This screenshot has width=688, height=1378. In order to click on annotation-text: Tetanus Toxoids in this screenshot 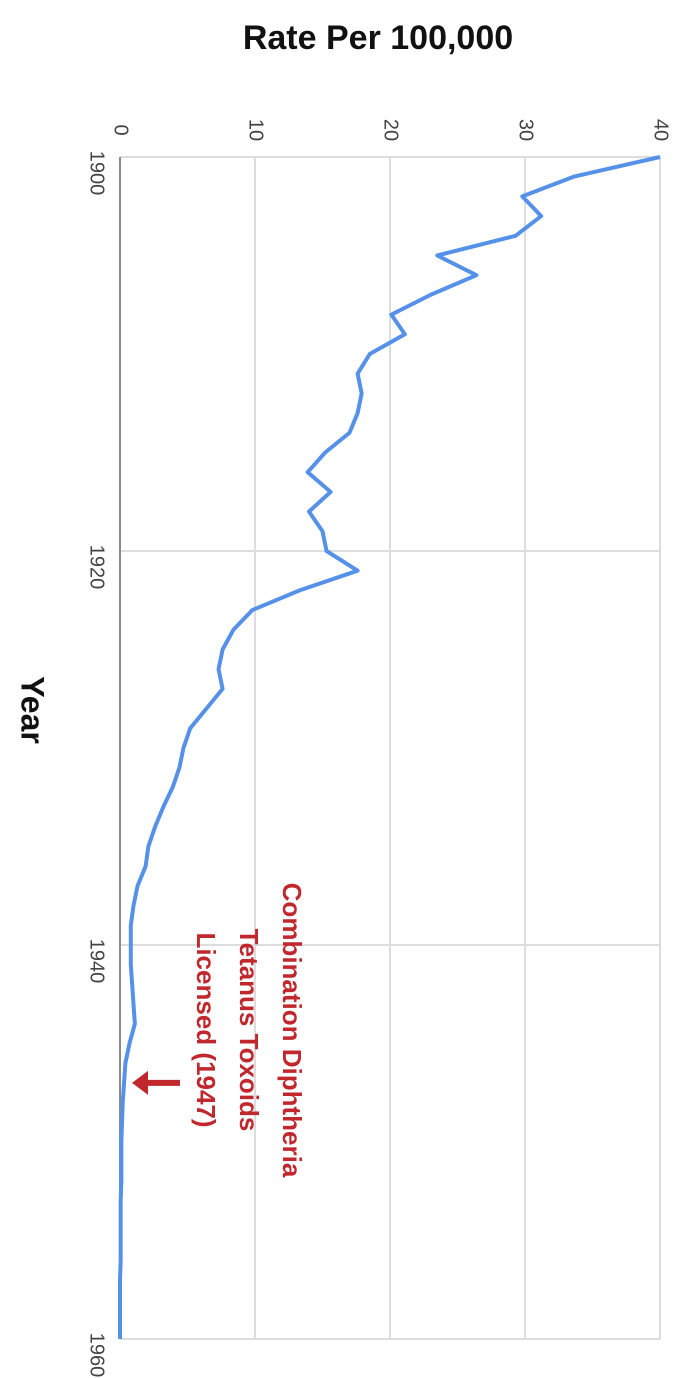, I will do `click(249, 1030)`.